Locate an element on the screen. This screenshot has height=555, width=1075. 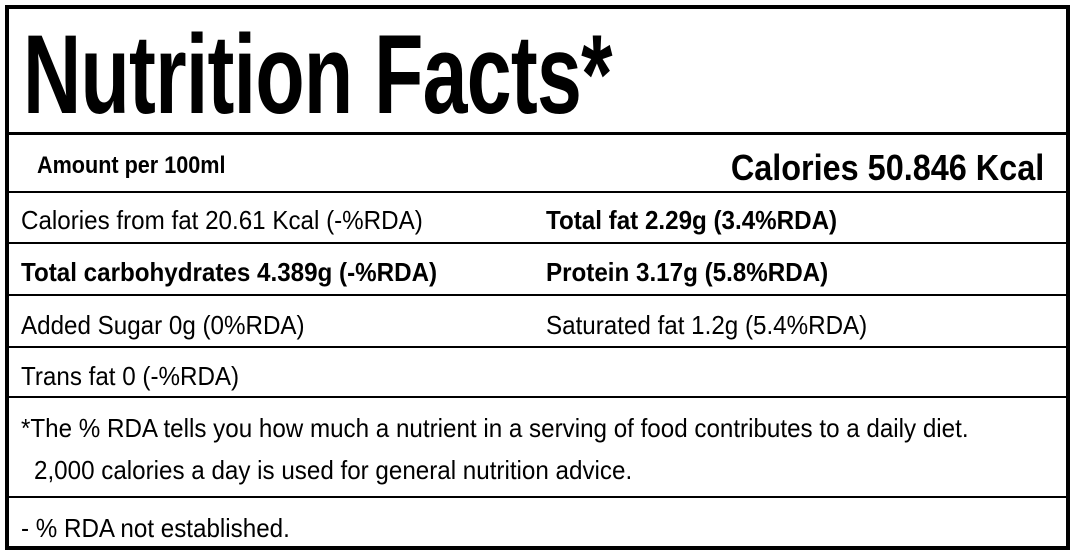
nutrient: Saturated fat 1.2g (5.4%RDA) is located at coordinates (707, 325).